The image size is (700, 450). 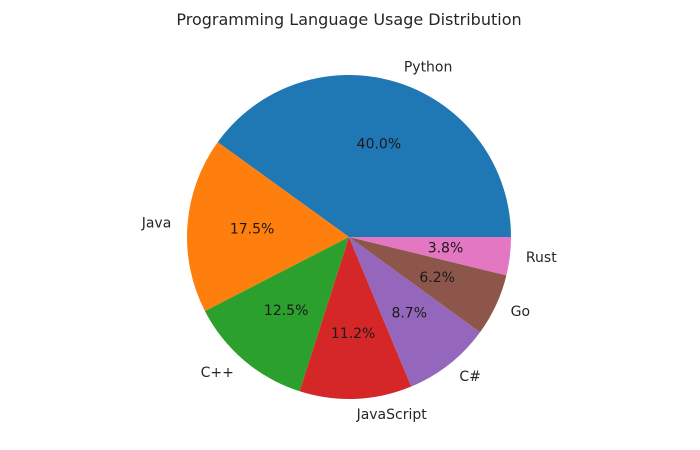 What do you see at coordinates (286, 311) in the screenshot?
I see `pie-percent-label: 12.5%` at bounding box center [286, 311].